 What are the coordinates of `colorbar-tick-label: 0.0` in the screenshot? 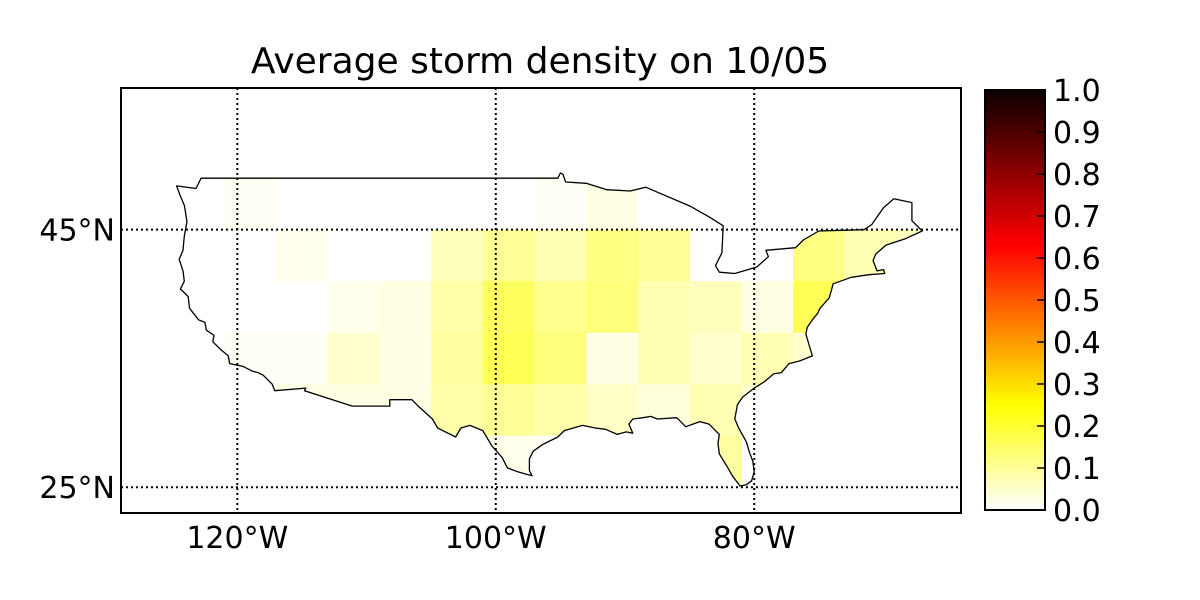 It's located at (1077, 511).